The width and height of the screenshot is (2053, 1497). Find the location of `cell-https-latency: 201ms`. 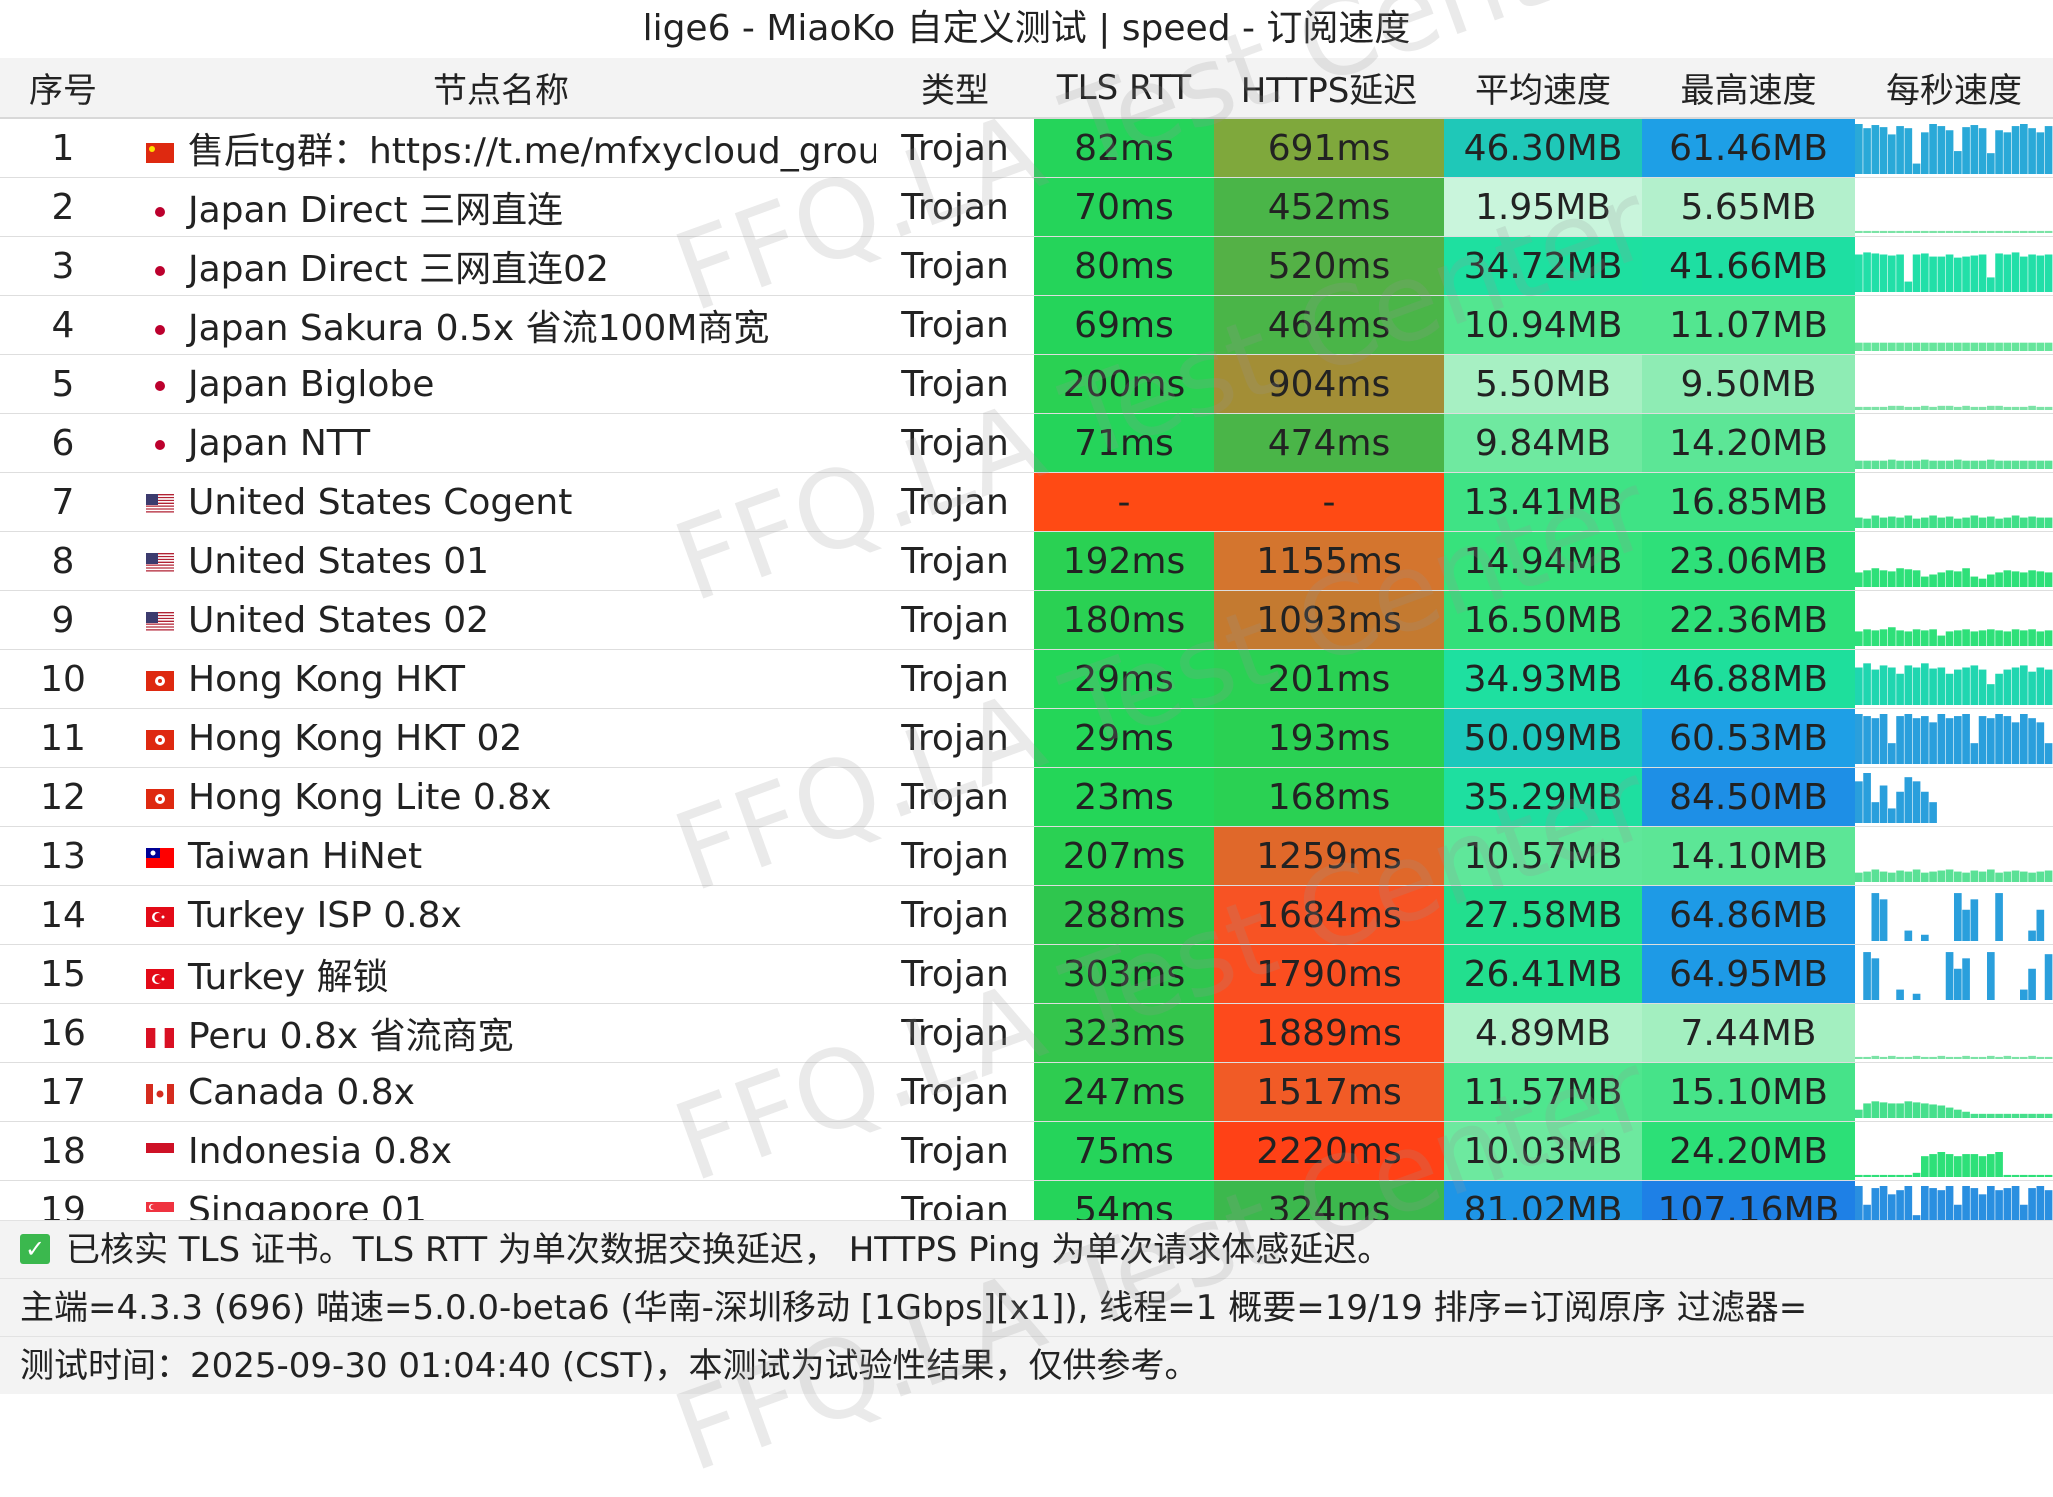

cell-https-latency: 201ms is located at coordinates (1329, 679).